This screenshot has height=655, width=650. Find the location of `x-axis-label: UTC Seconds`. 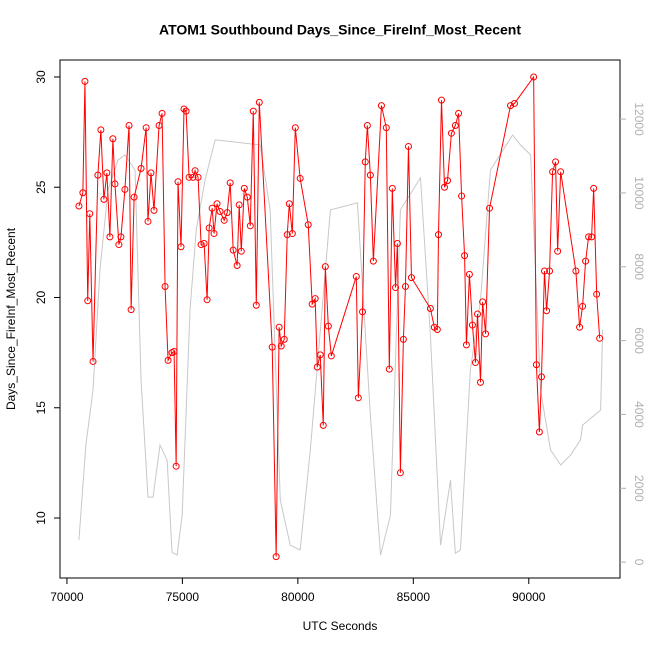

x-axis-label: UTC Seconds is located at coordinates (340, 626).